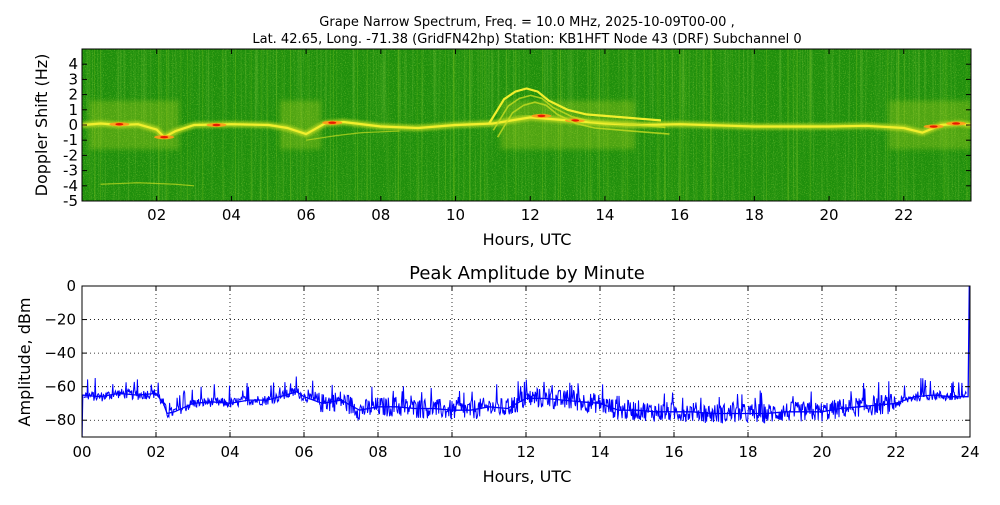  I want to click on amplitude-y-tick-label: −40, so click(60, 353).